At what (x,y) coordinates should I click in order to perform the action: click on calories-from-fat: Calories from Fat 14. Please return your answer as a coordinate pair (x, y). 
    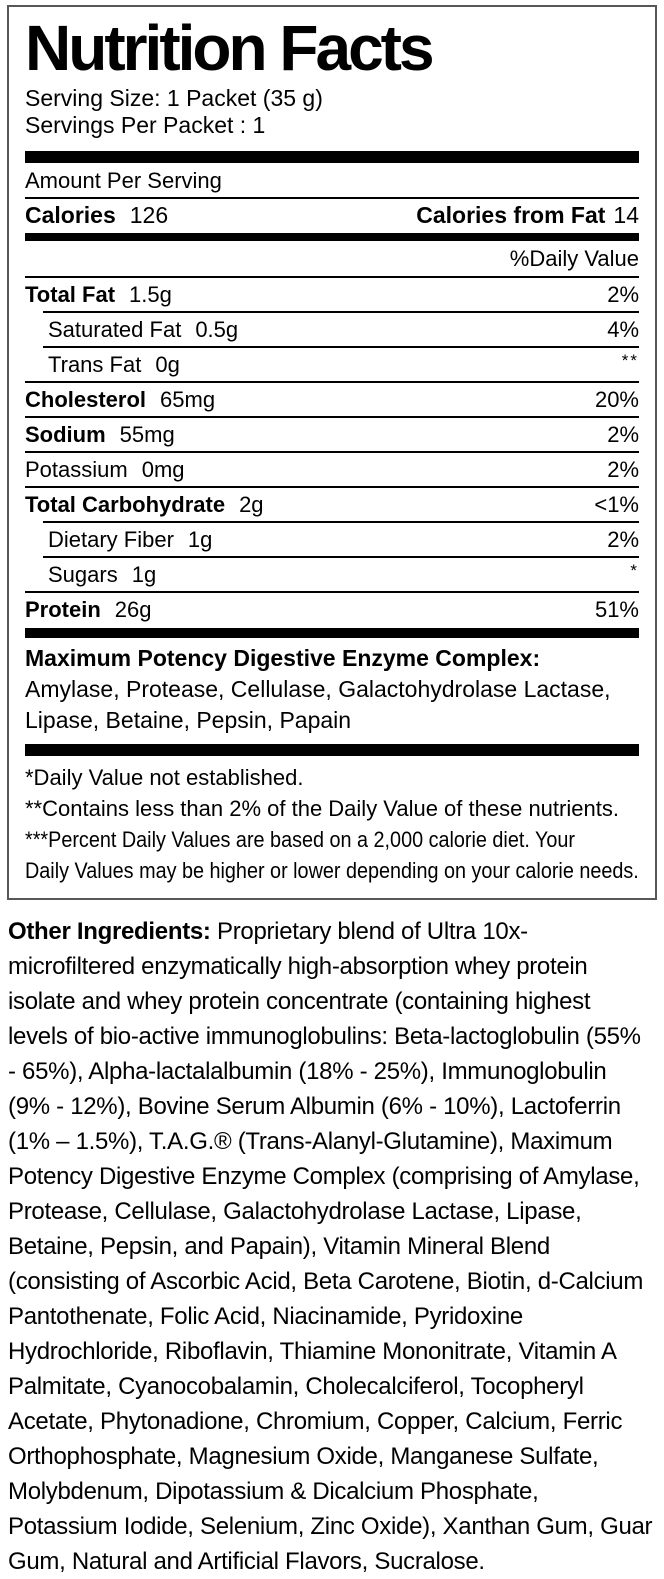
    Looking at the image, I should click on (527, 215).